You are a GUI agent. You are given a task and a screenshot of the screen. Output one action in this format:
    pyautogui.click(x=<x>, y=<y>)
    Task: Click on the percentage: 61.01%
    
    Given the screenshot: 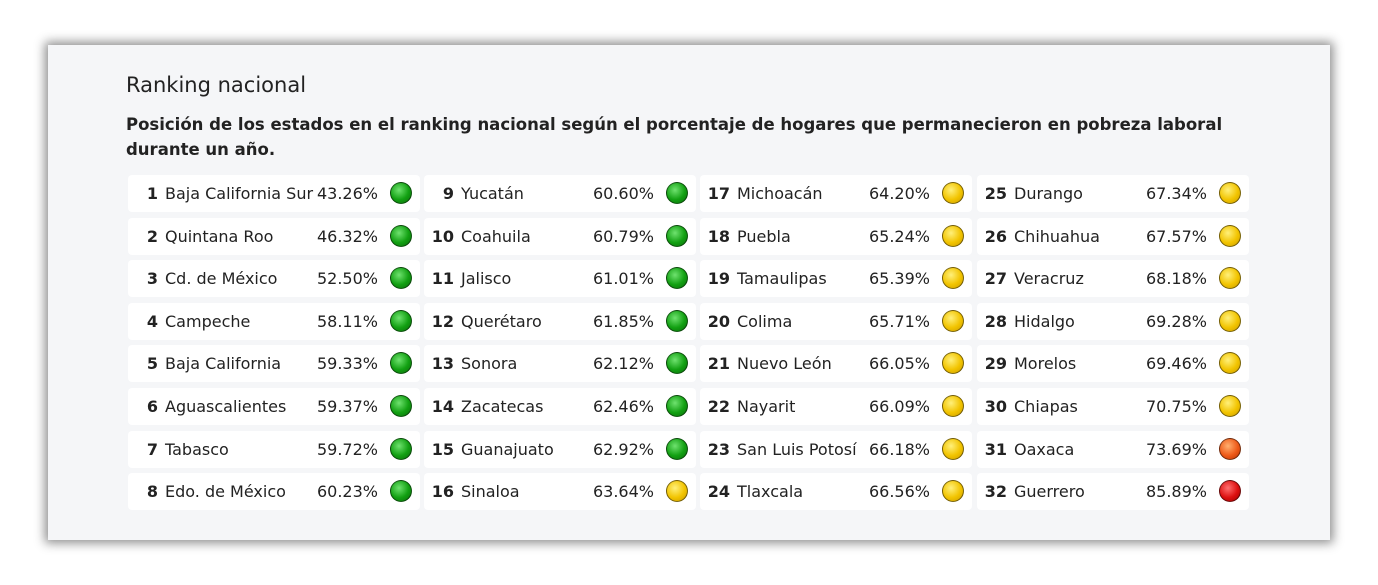 What is the action you would take?
    pyautogui.click(x=623, y=279)
    